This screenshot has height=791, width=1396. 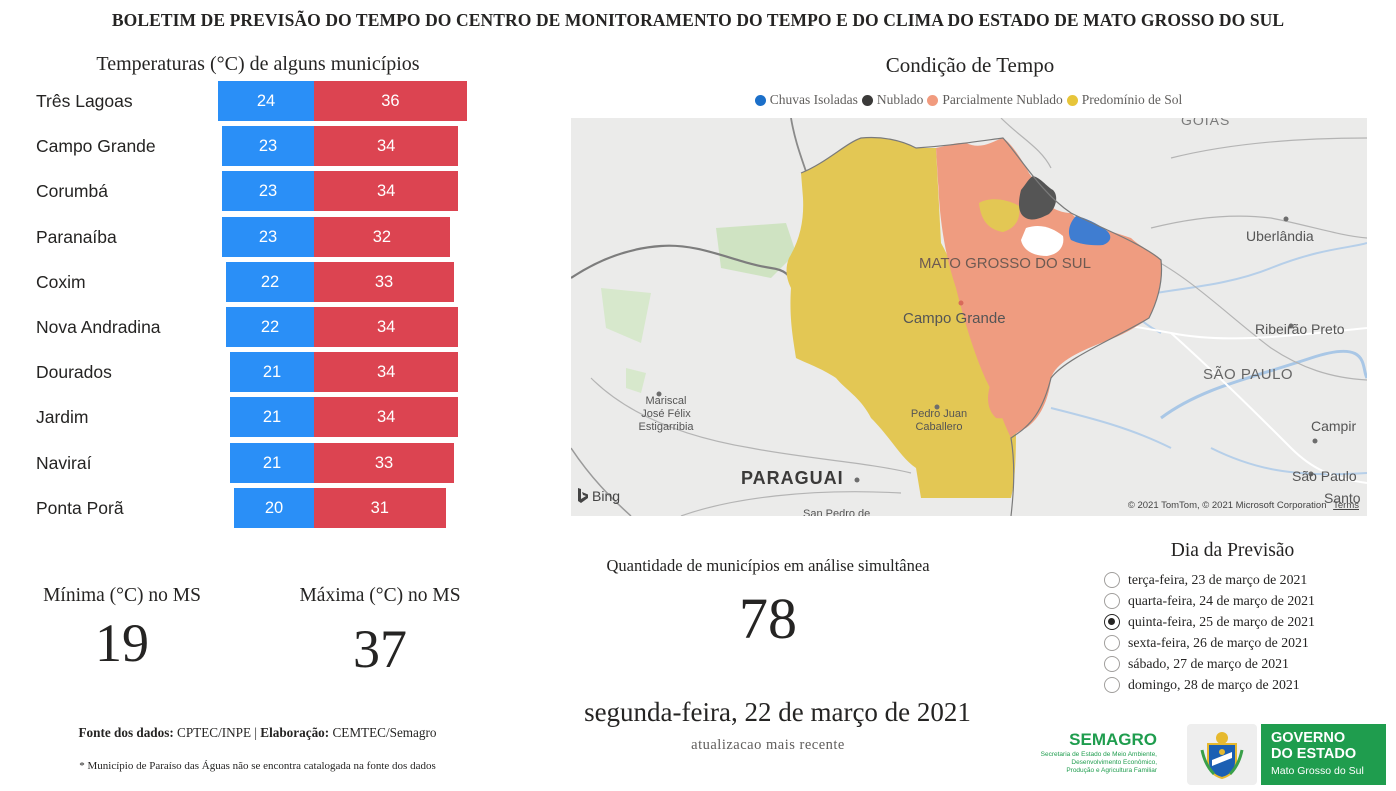 I want to click on government-logo: GOVERNO DO ESTADO Mato Grosso do Sul, so click(x=1286, y=754).